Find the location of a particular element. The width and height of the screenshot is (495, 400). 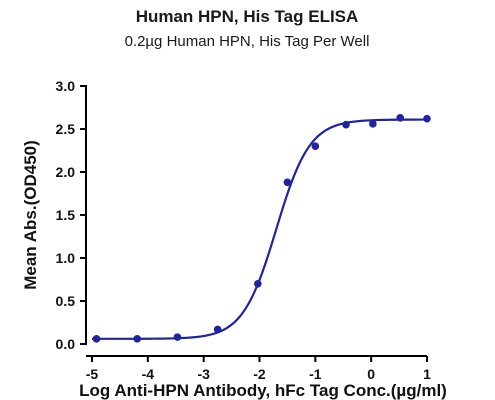

y-axis-label: Mean Abs.(OD450) is located at coordinates (30, 215).